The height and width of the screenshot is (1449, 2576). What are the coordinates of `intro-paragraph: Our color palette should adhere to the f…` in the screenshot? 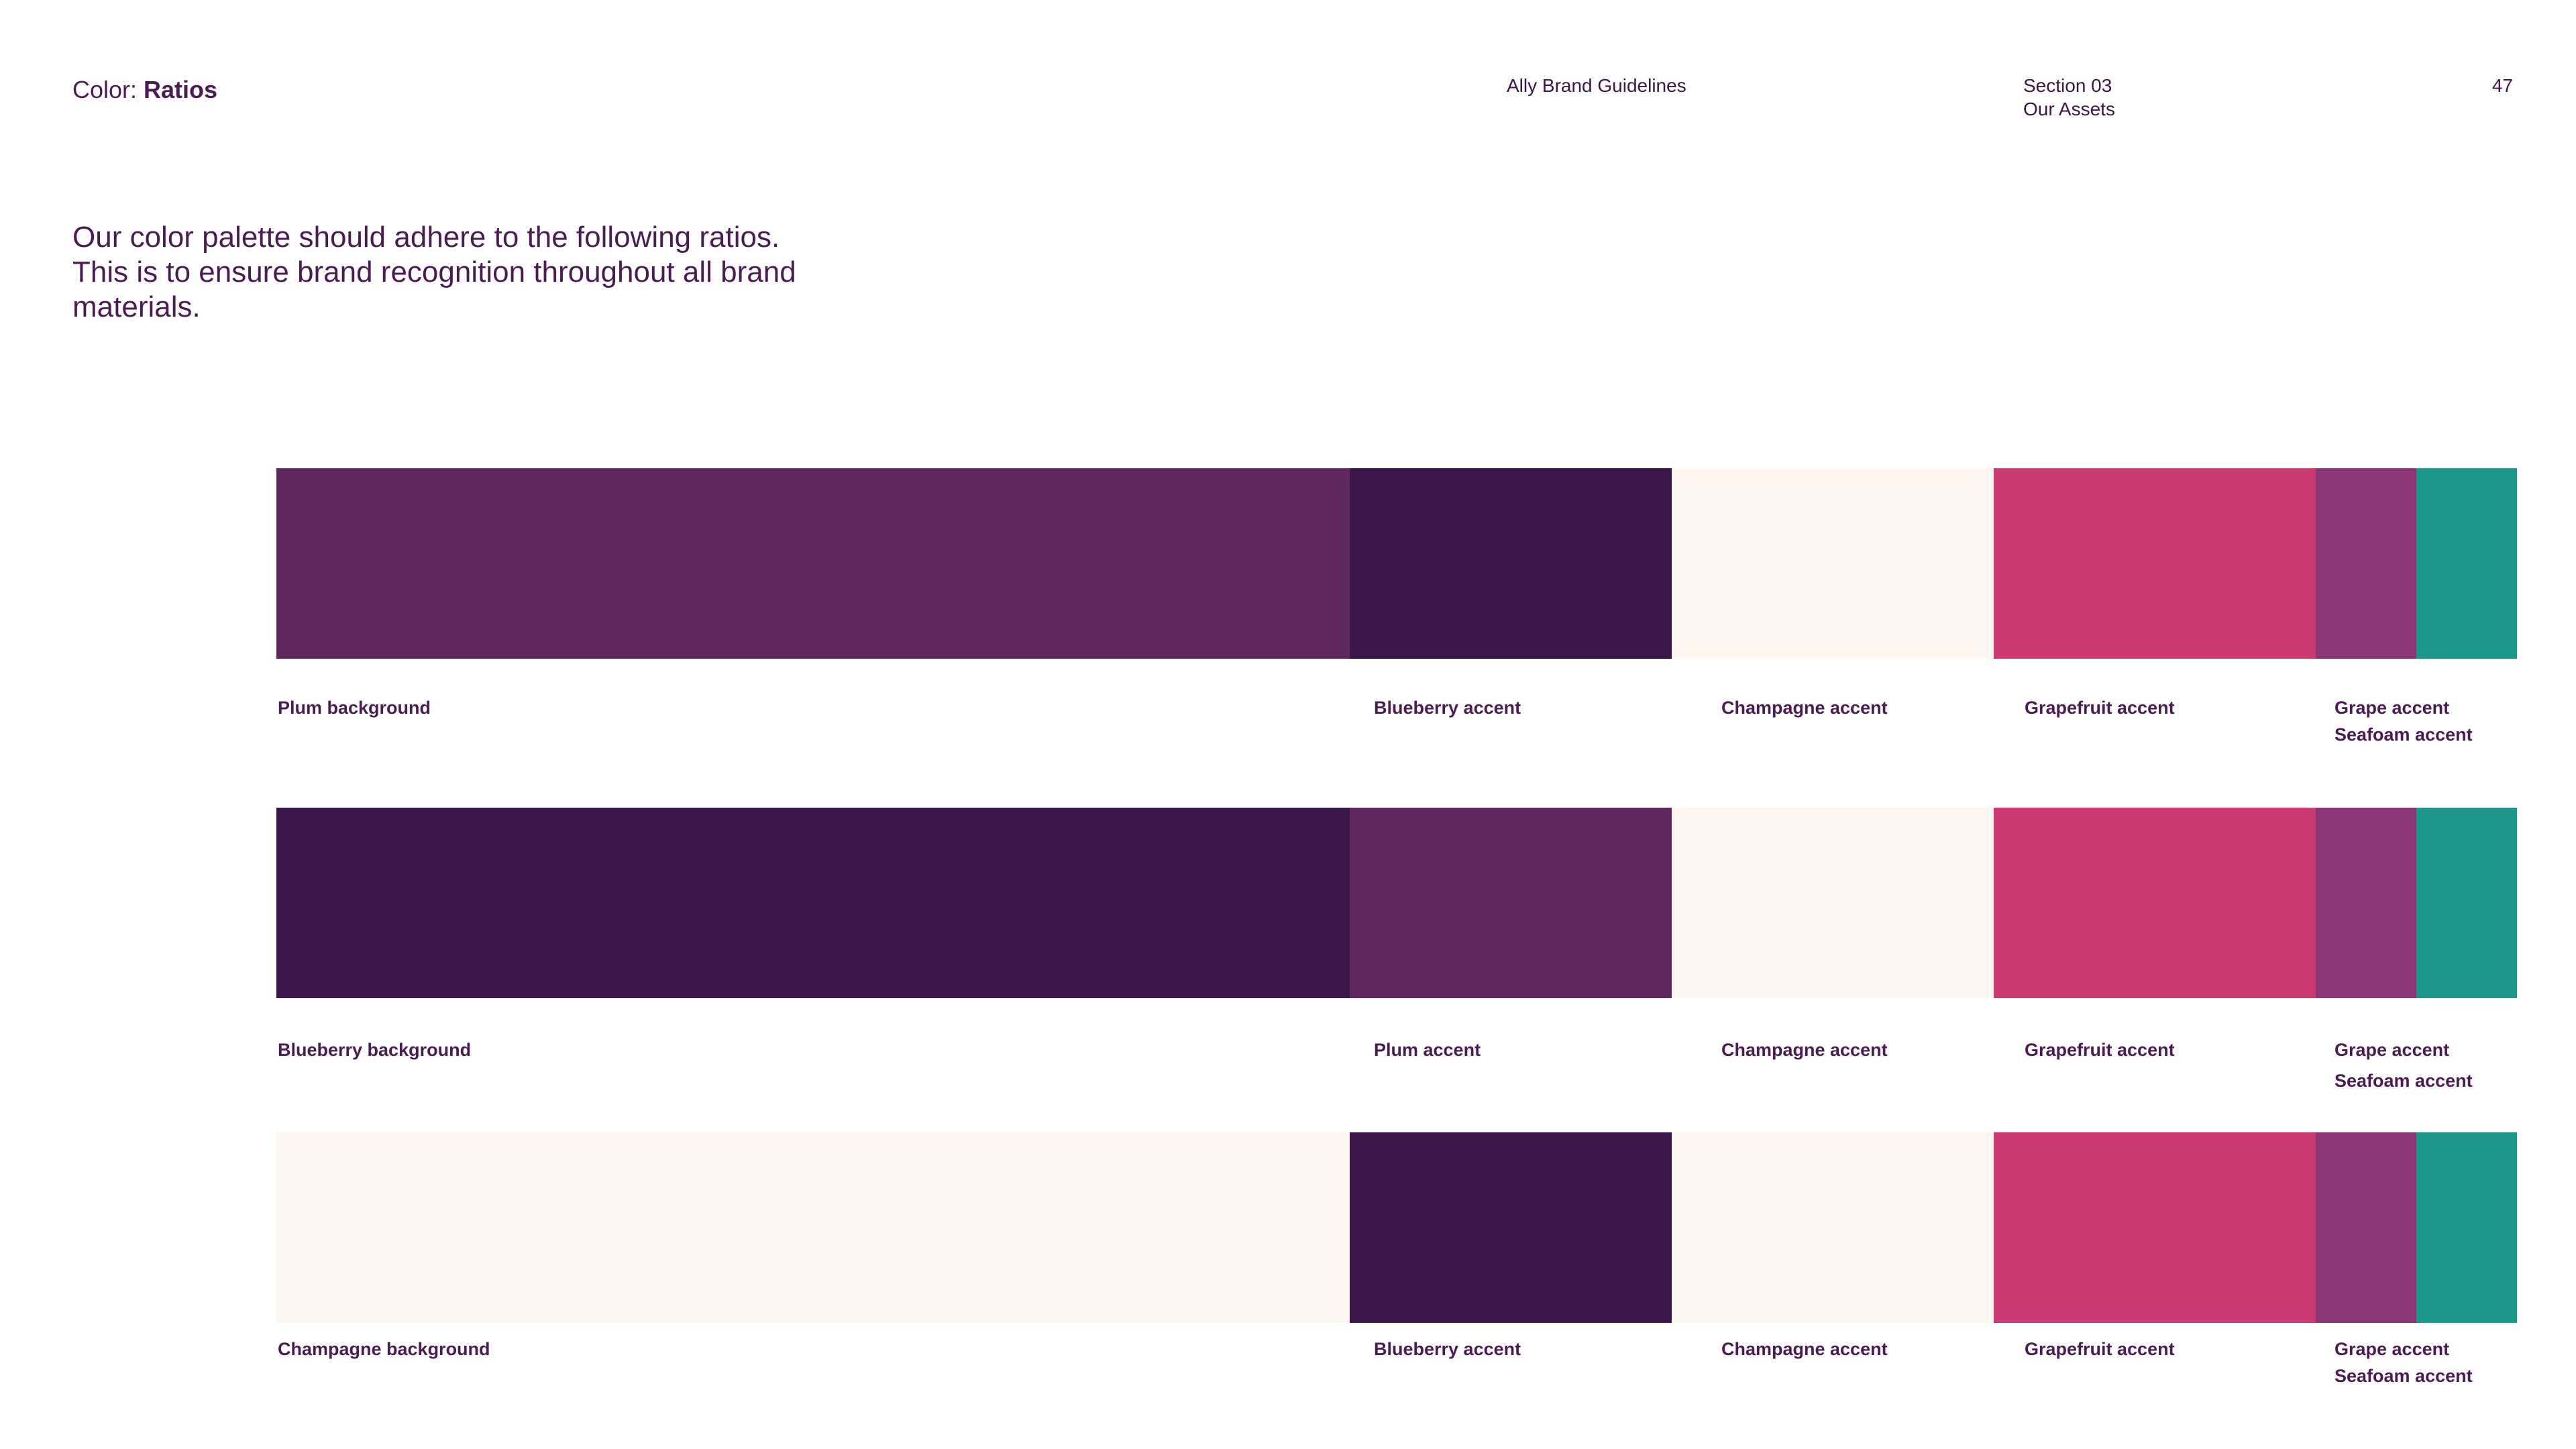 It's located at (434, 272).